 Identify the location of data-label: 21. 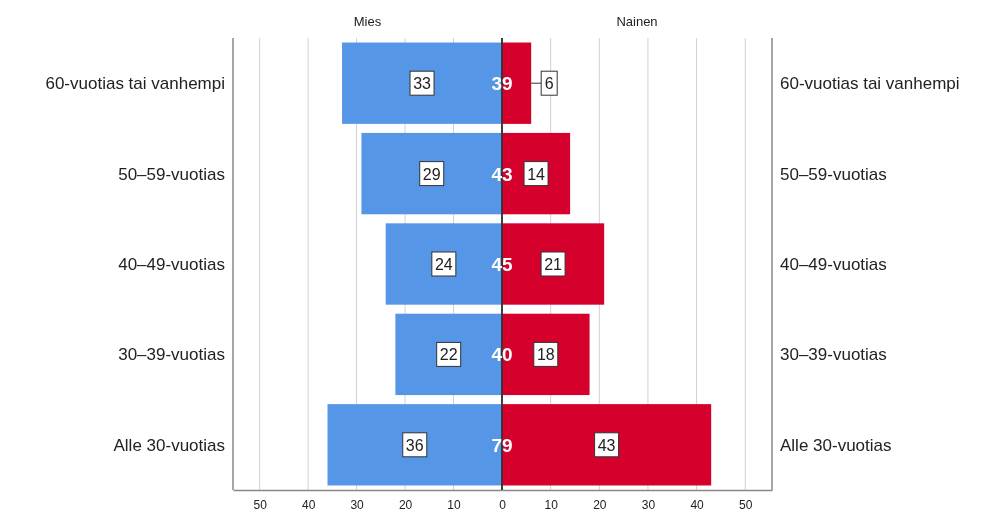
(553, 264).